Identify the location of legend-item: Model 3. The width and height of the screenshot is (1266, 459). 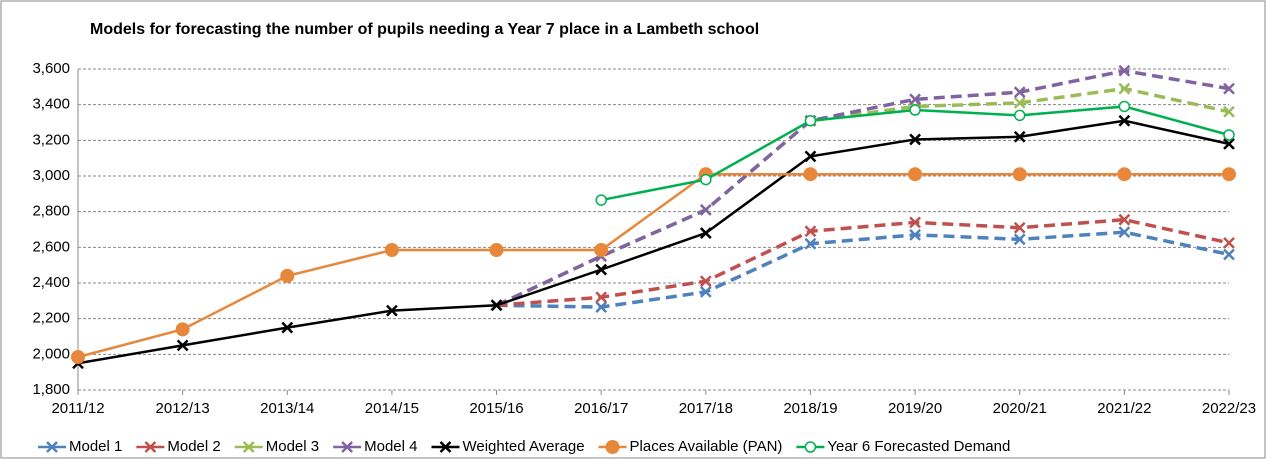
(276, 446).